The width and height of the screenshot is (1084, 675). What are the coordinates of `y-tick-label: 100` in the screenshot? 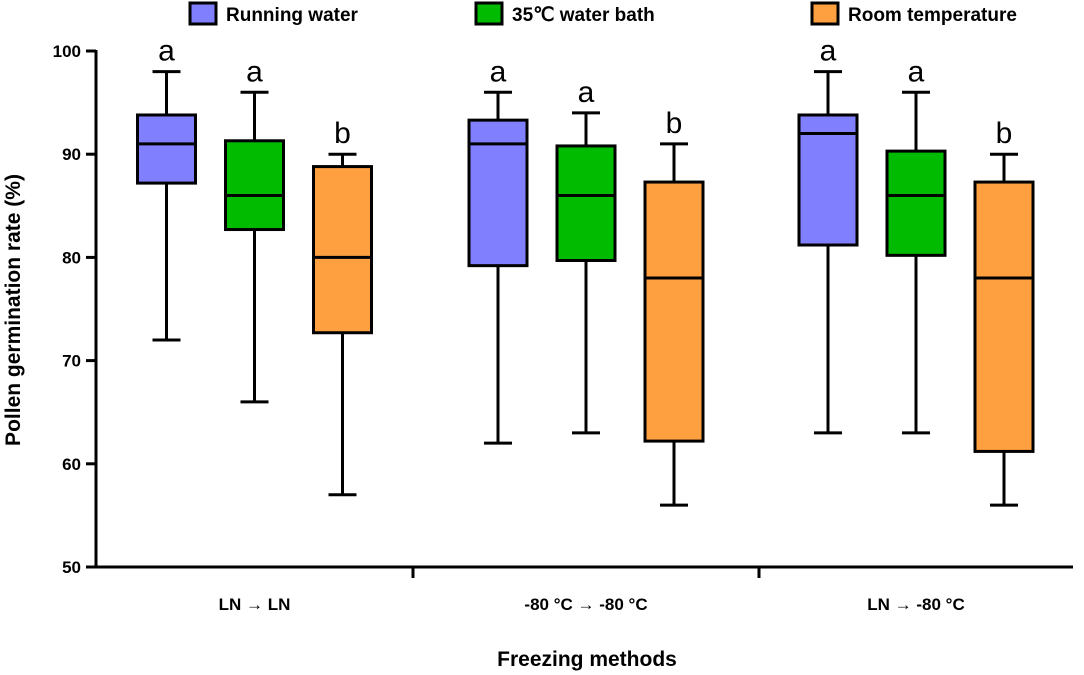 It's located at (67, 51).